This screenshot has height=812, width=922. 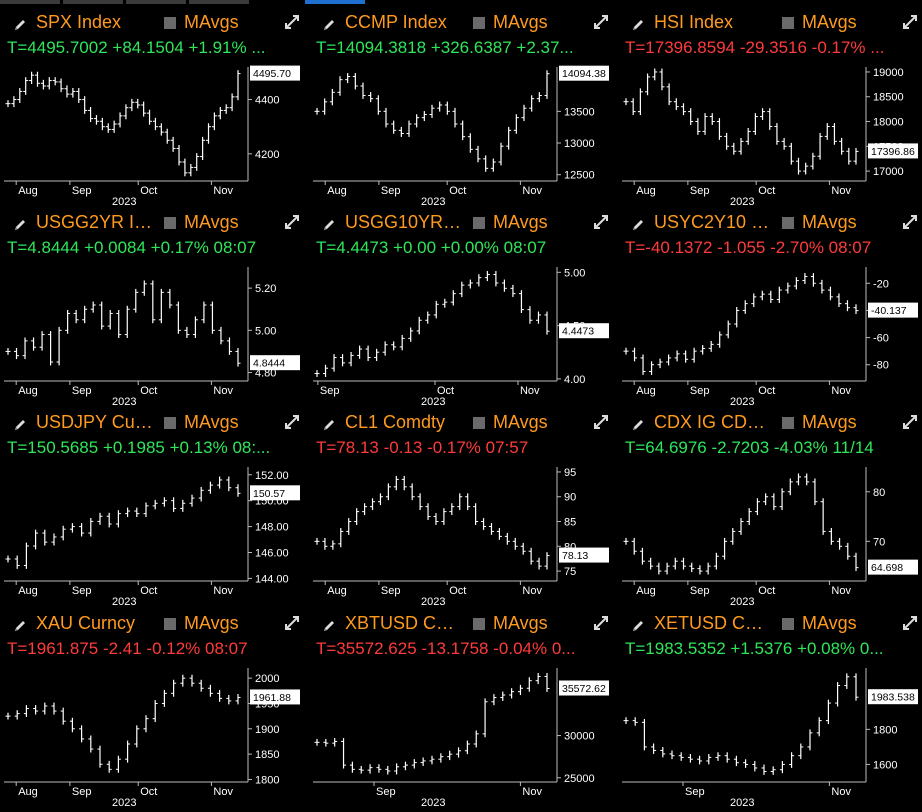 What do you see at coordinates (151, 333) in the screenshot?
I see `price-chart: 5.20 5.00 4.80 Aug Sep Oct Nov 2023 4.8444` at bounding box center [151, 333].